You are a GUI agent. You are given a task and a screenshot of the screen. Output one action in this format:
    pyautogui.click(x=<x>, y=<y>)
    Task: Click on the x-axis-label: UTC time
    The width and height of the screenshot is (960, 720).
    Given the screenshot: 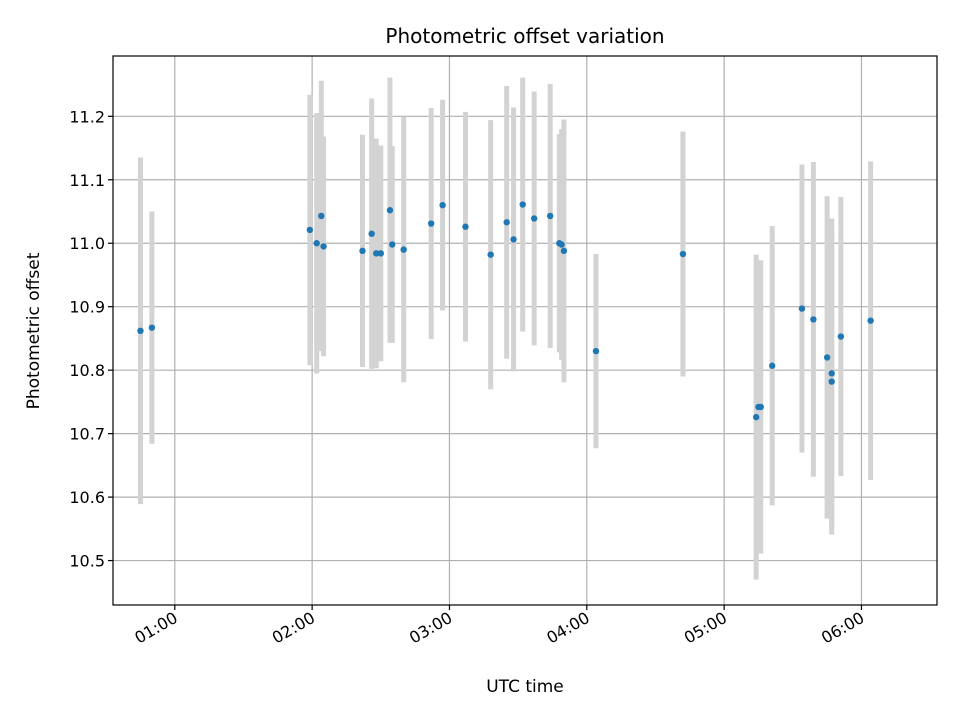 What is the action you would take?
    pyautogui.click(x=525, y=687)
    